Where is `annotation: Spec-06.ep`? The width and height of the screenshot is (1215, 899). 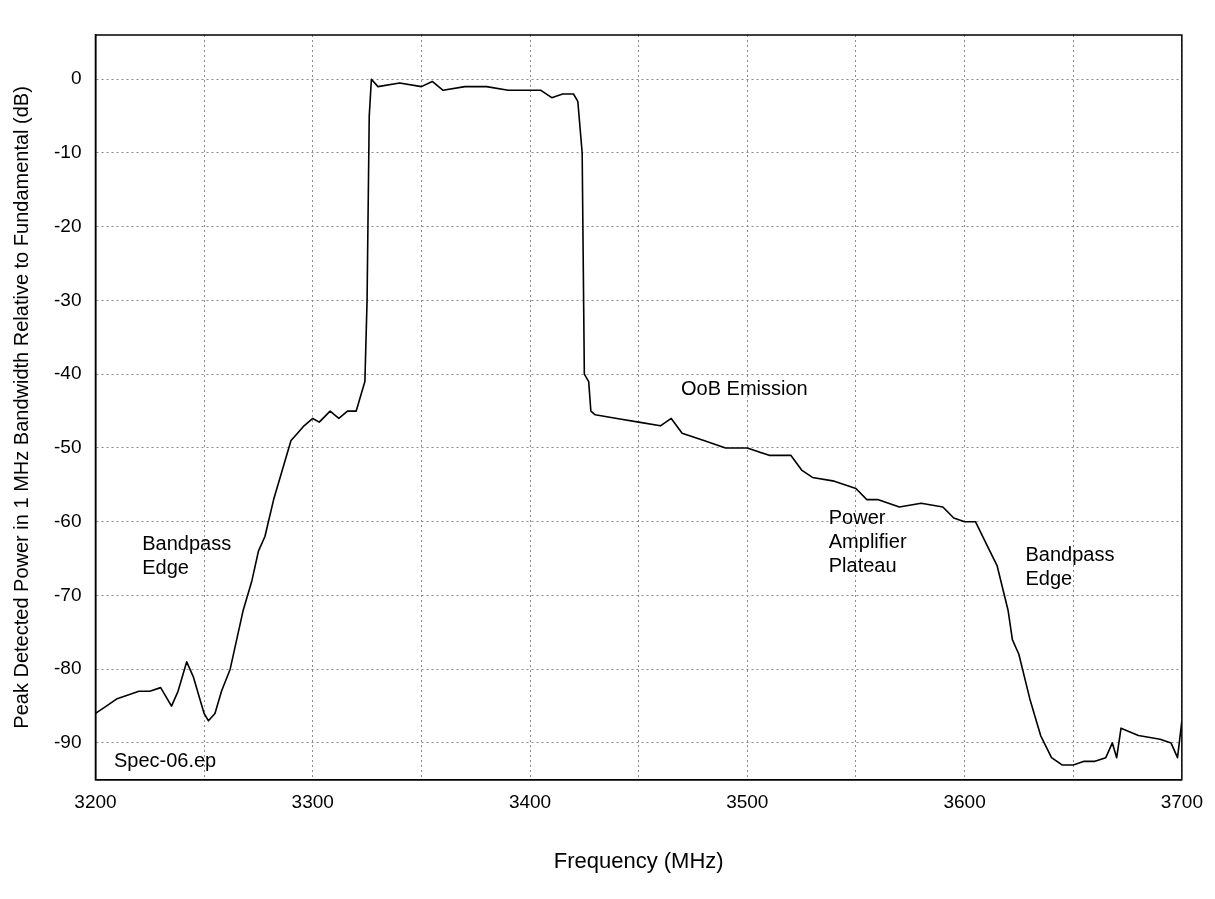 annotation: Spec-06.ep is located at coordinates (165, 760).